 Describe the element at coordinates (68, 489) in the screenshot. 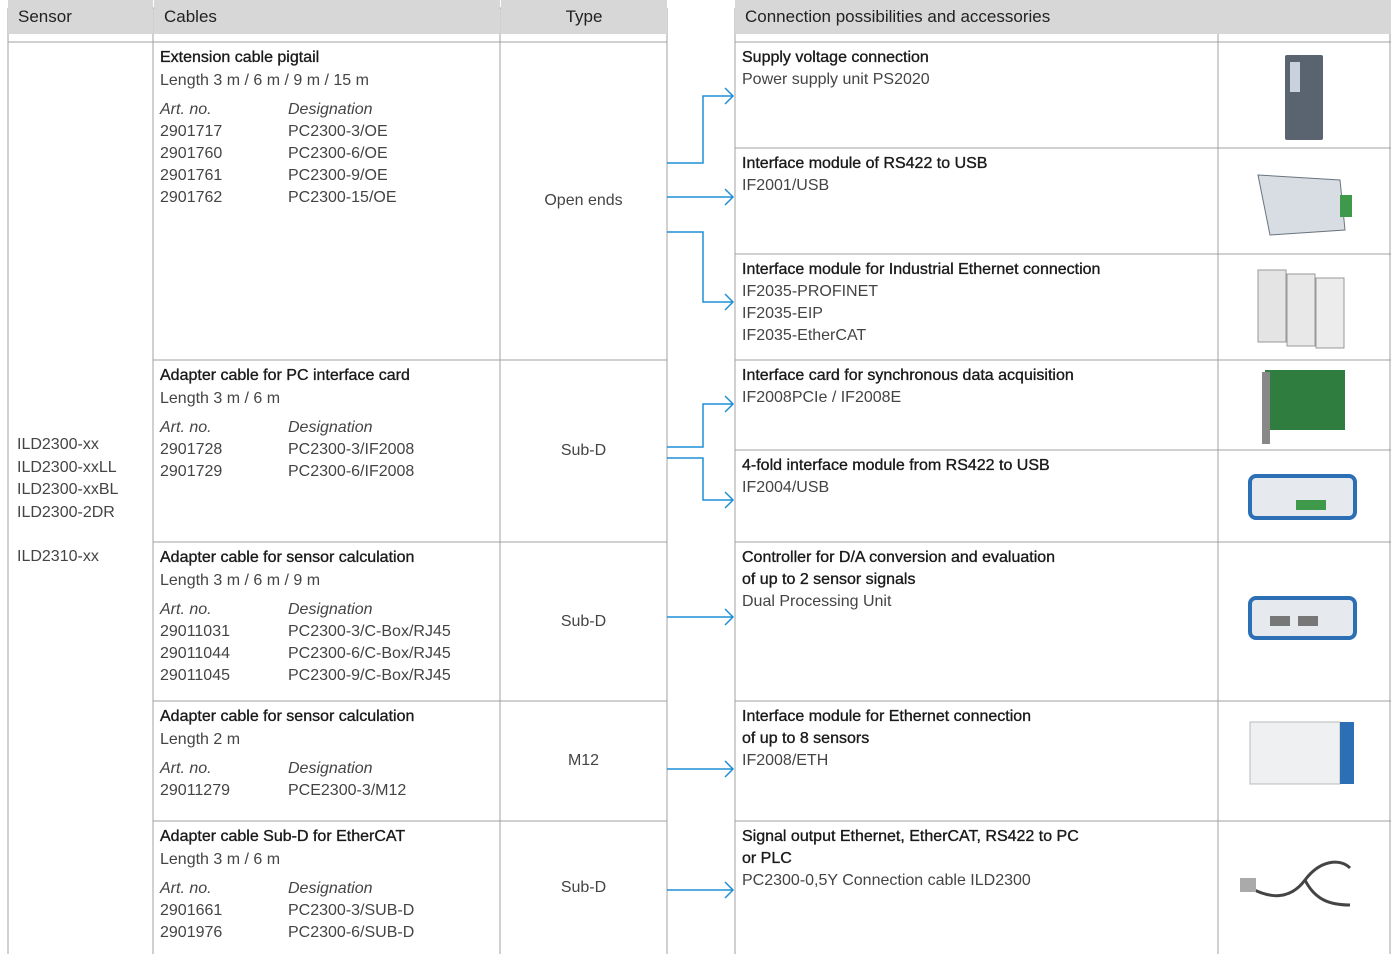

I see `sensor-name: ILD2300-xxBL` at that location.